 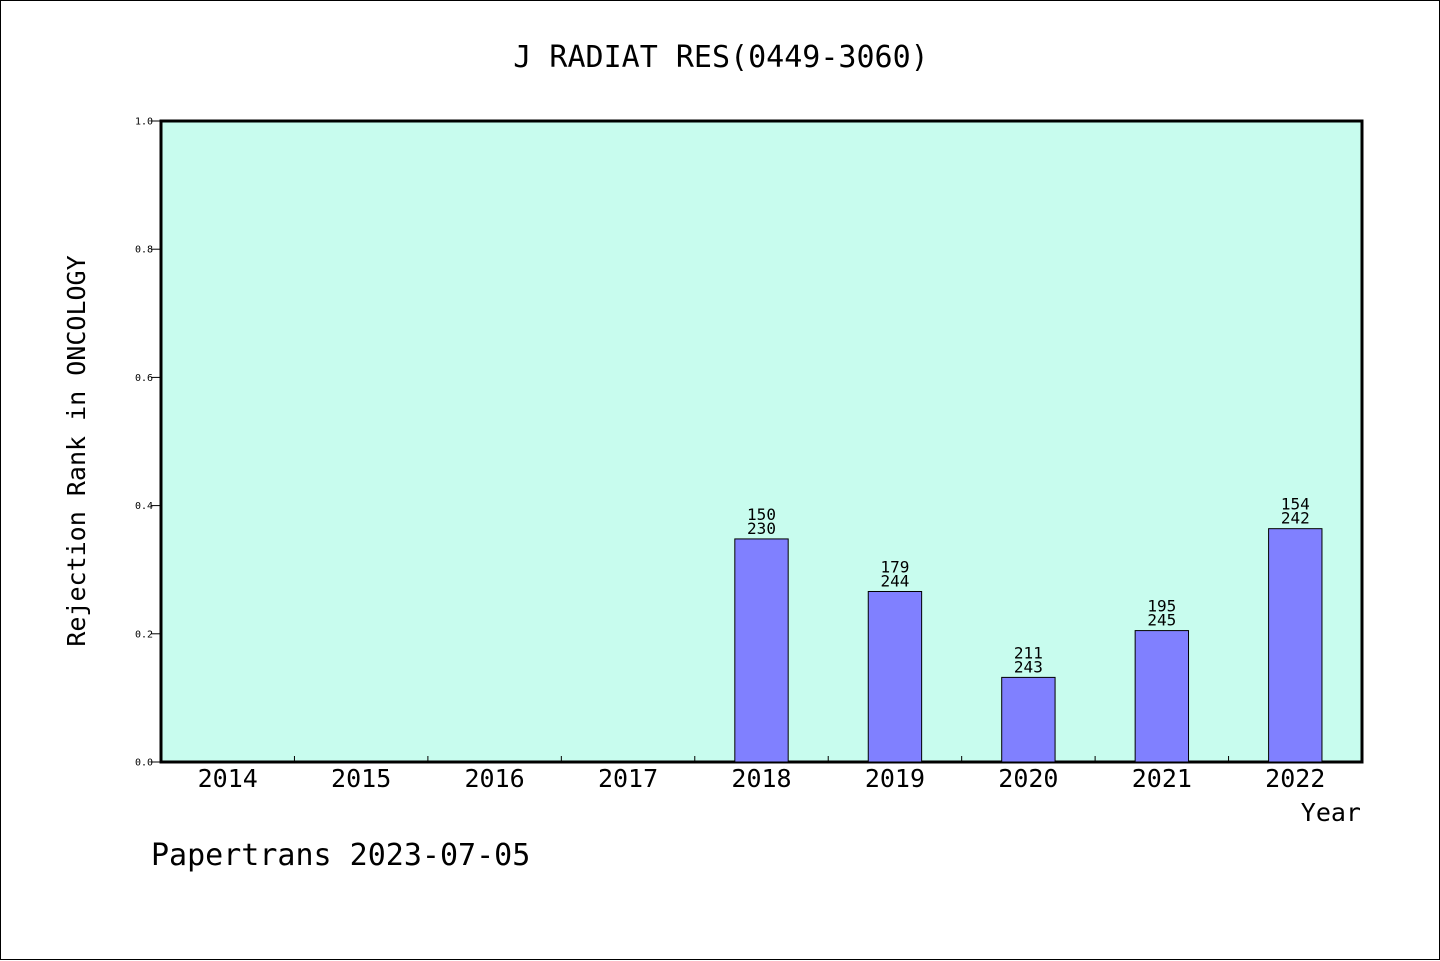 What do you see at coordinates (144, 378) in the screenshot?
I see `y-tick-label: 0.6` at bounding box center [144, 378].